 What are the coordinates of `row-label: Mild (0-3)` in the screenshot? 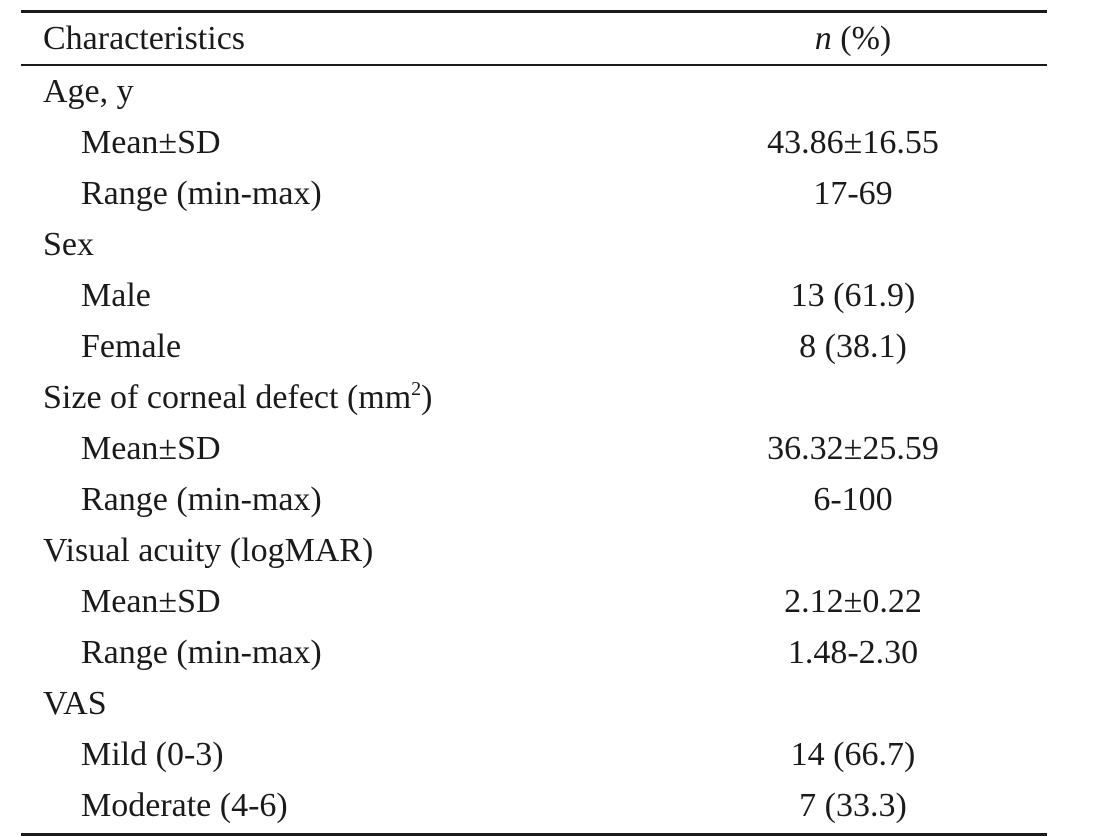 It's located at (152, 754).